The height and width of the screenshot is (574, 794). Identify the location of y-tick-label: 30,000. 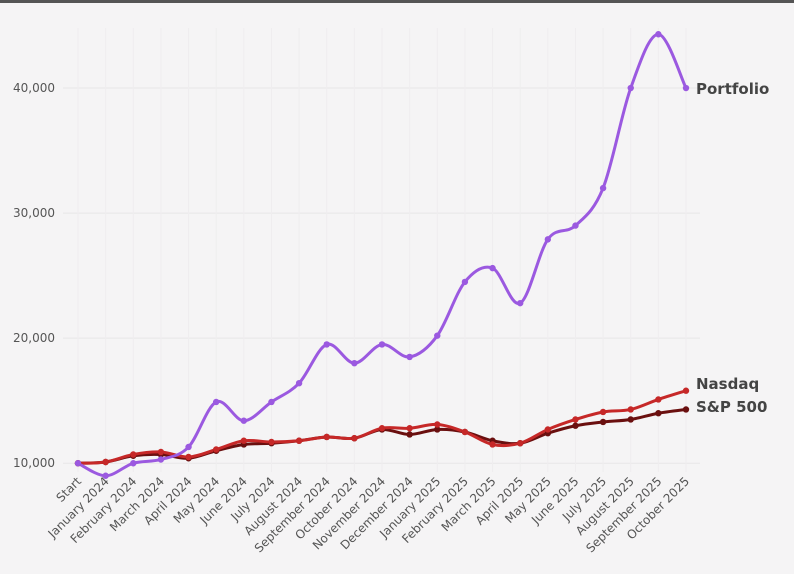
(34, 213).